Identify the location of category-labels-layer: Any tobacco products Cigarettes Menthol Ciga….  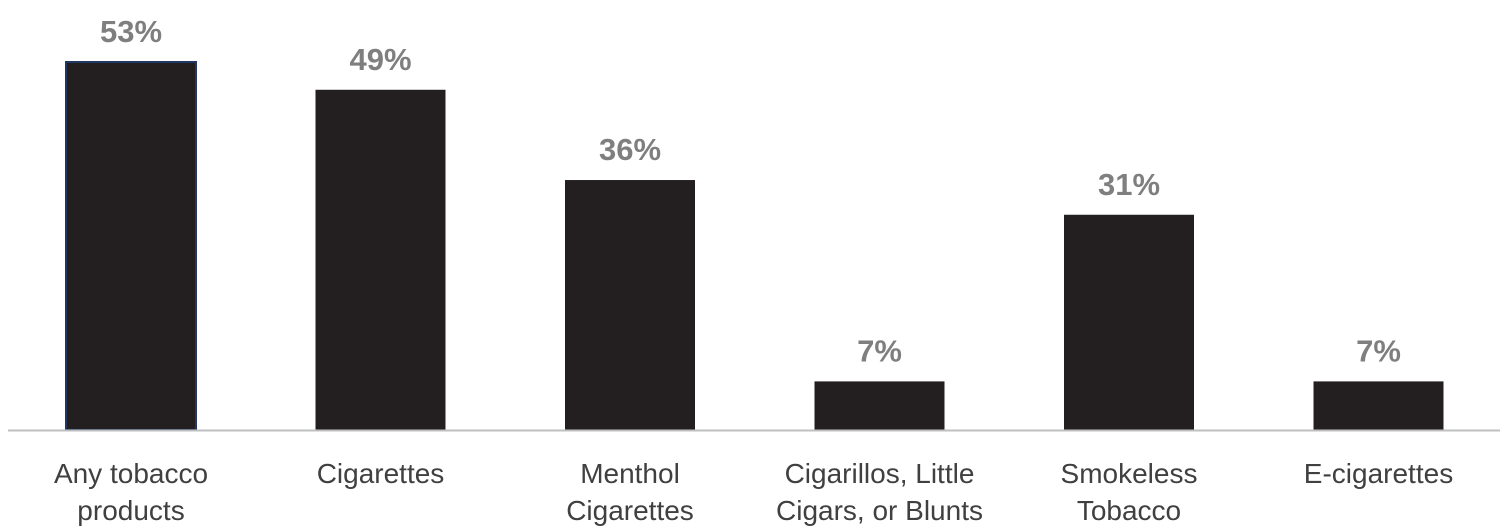
(753, 492).